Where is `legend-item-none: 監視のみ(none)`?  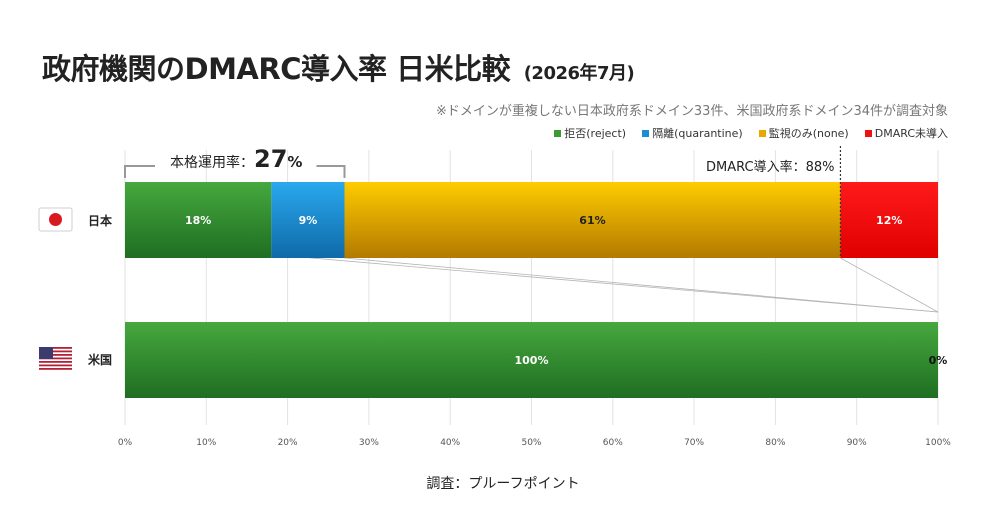
legend-item-none: 監視のみ(none) is located at coordinates (803, 133).